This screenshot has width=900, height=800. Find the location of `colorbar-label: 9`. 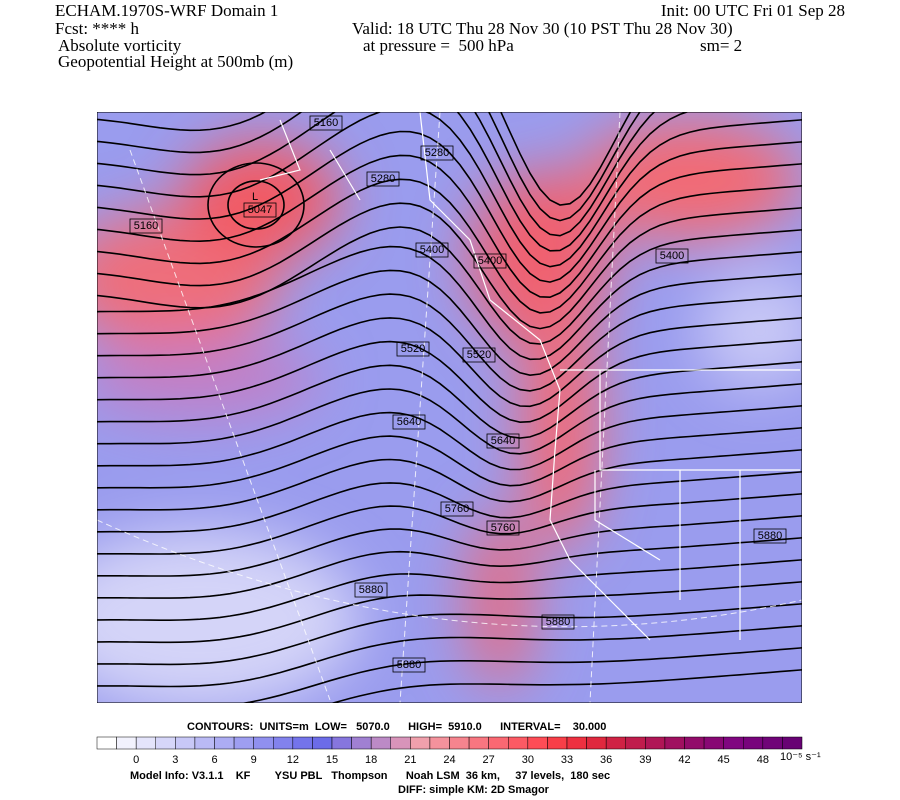

colorbar-label: 9 is located at coordinates (254, 760).